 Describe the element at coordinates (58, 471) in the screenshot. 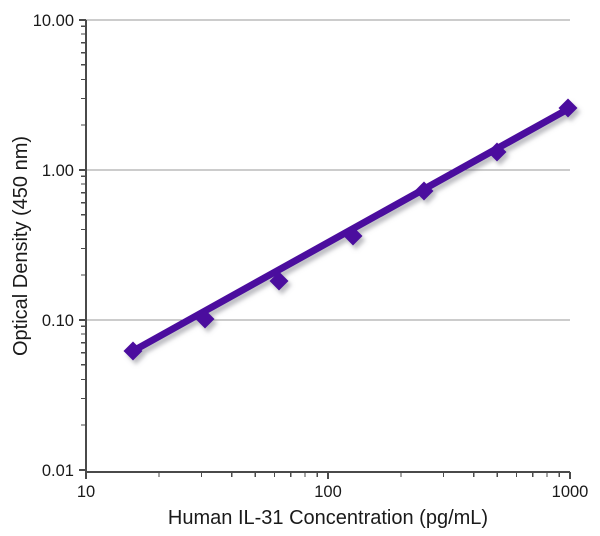

I see `y-tick-label-0.01: 0.01` at that location.